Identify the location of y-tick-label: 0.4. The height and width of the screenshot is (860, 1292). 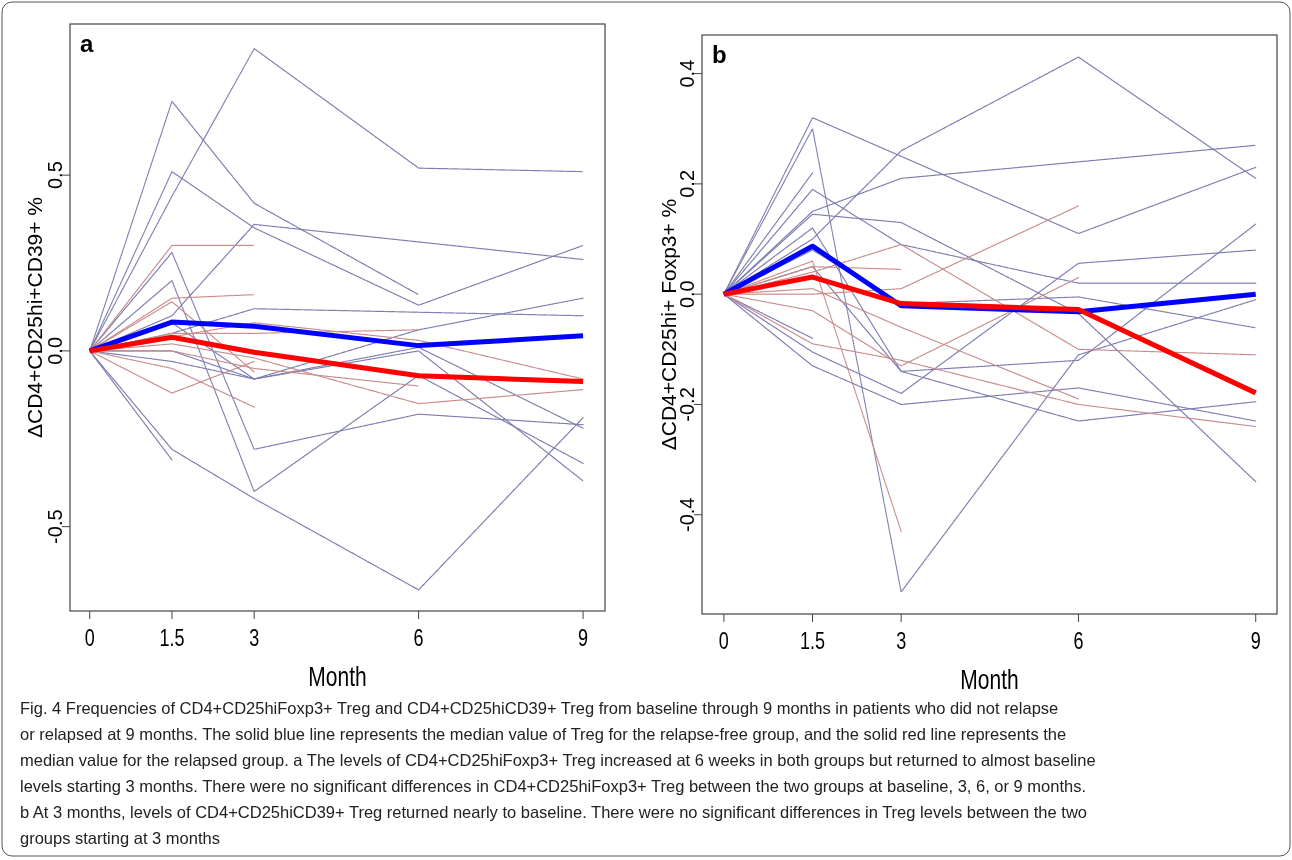
(687, 73).